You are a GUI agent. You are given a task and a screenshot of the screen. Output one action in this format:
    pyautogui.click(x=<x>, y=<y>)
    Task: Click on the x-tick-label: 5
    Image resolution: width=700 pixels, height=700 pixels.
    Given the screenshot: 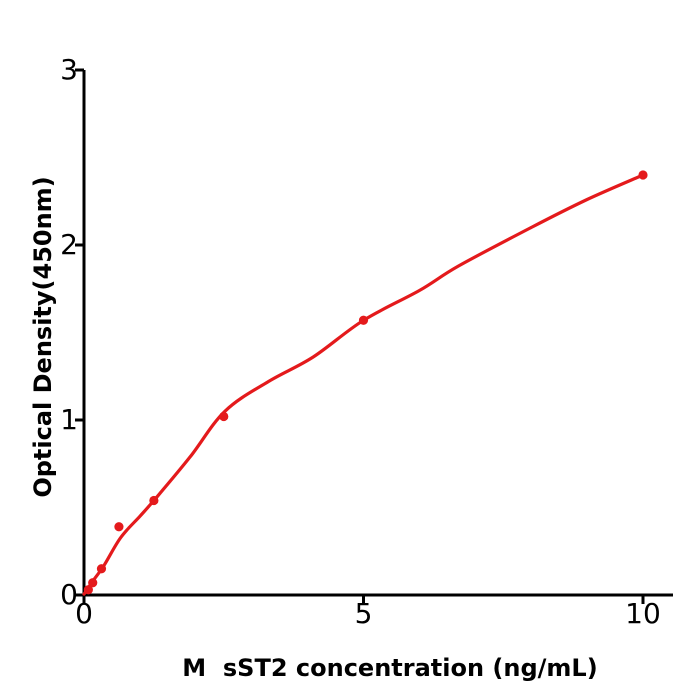 What is the action you would take?
    pyautogui.click(x=363, y=613)
    